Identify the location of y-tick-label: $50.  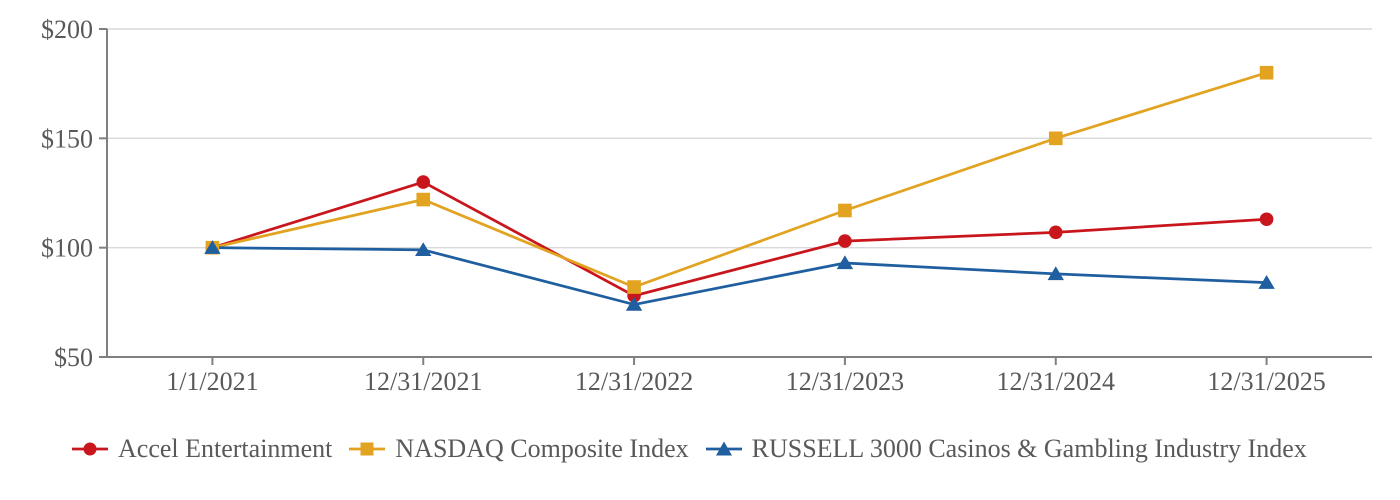
(73, 357).